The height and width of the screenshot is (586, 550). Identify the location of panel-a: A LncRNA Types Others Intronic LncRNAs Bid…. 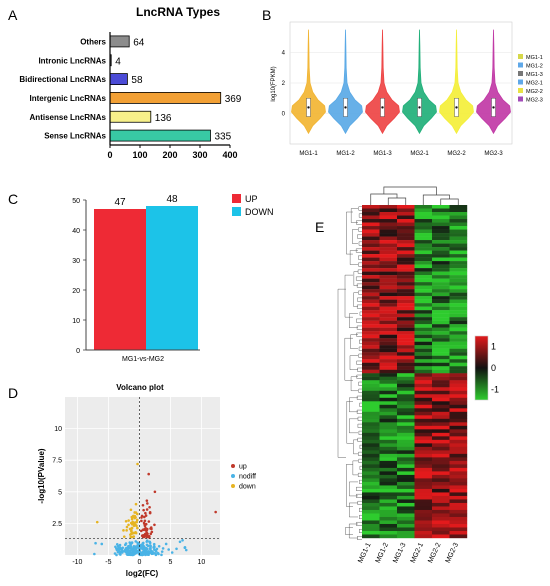
(125, 82).